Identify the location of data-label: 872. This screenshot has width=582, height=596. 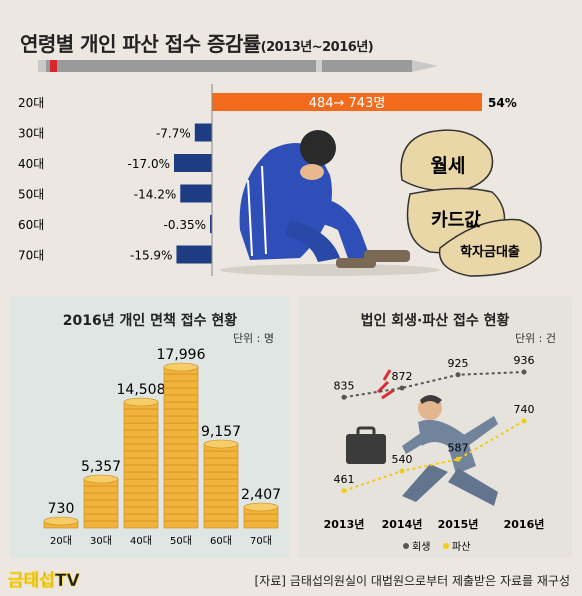
(402, 376).